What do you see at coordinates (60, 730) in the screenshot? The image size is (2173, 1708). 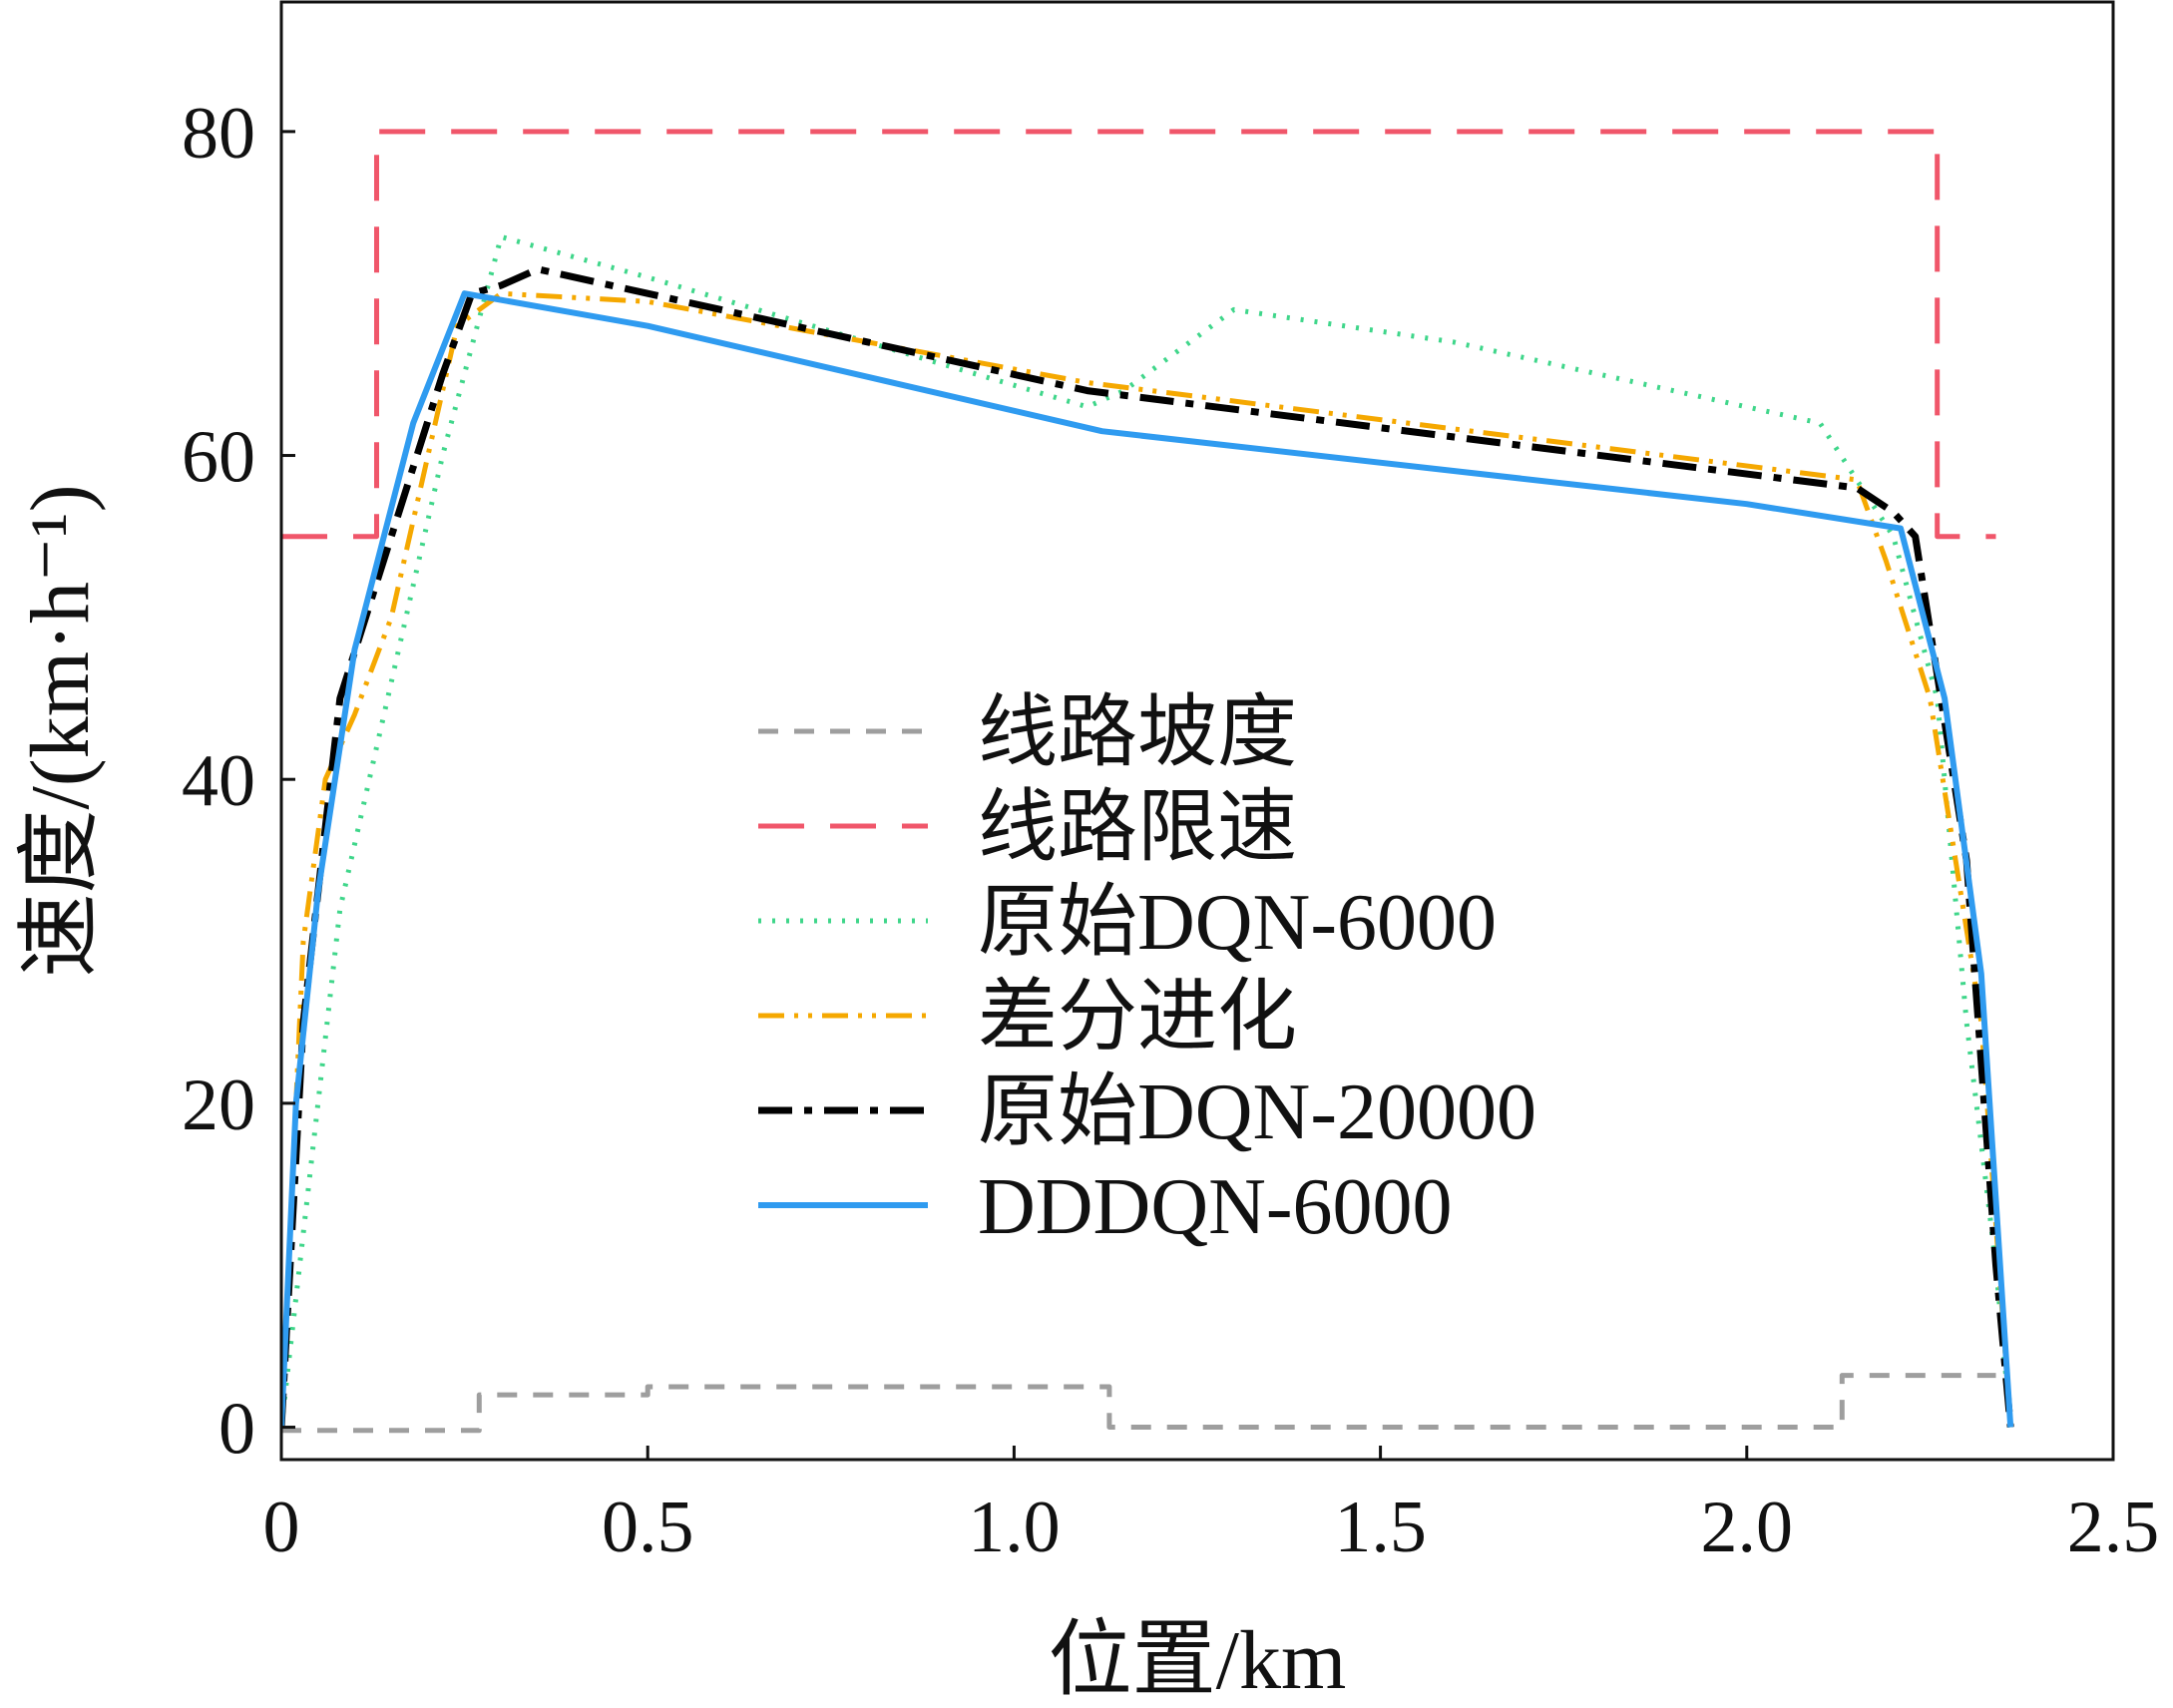 I see `y-axis-label: 速度/(km·h⁻¹)` at bounding box center [60, 730].